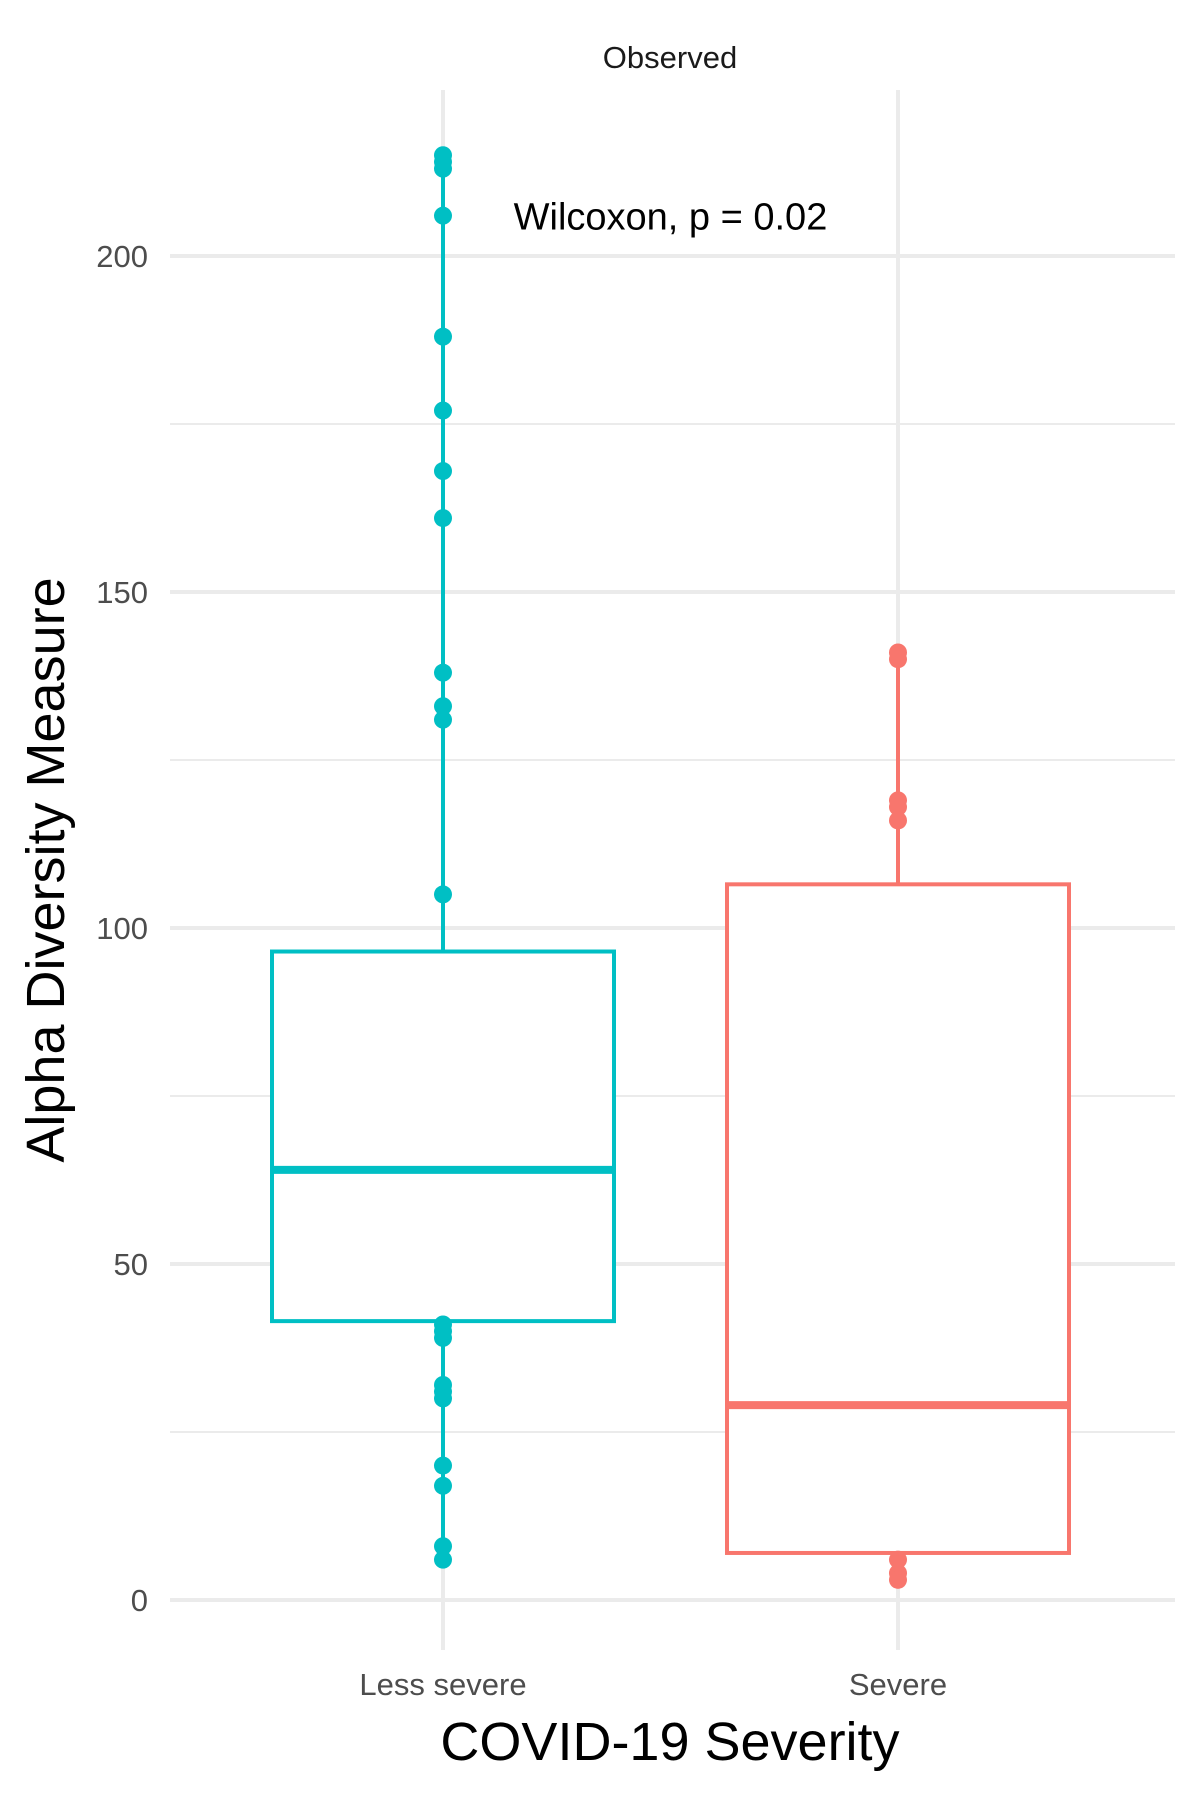  I want to click on y-tick-label: 100, so click(122, 928).